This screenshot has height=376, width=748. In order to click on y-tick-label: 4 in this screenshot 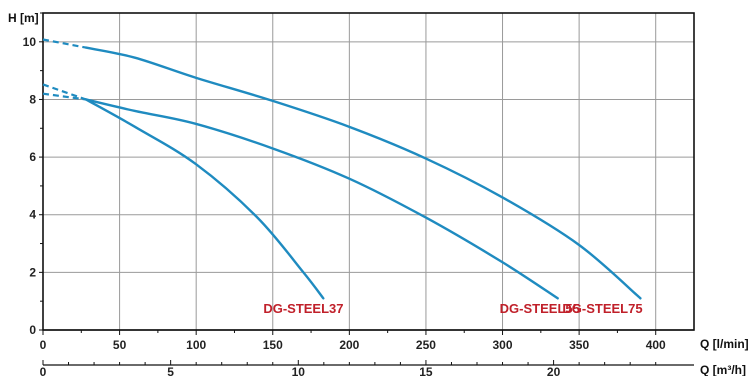, I will do `click(32, 215)`.